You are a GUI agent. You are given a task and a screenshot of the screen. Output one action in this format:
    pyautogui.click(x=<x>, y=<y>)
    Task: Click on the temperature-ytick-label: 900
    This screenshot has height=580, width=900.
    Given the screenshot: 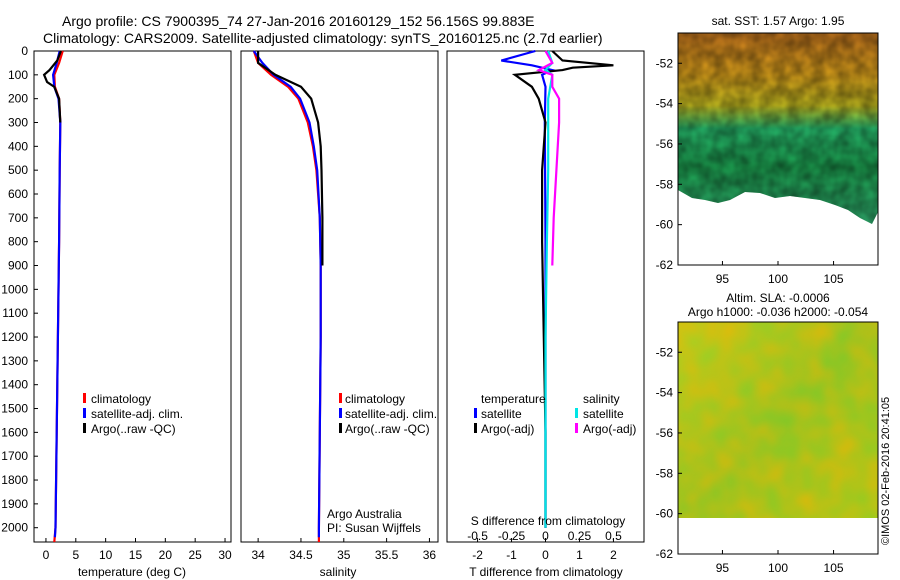 What is the action you would take?
    pyautogui.click(x=18, y=266)
    